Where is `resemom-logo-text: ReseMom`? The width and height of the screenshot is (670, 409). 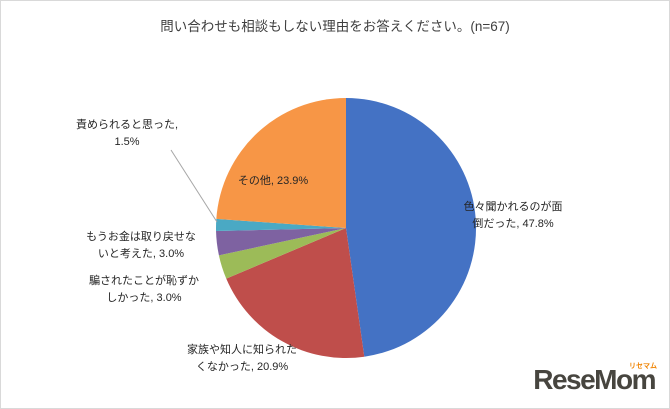 resemom-logo-text: ReseMom is located at coordinates (594, 379).